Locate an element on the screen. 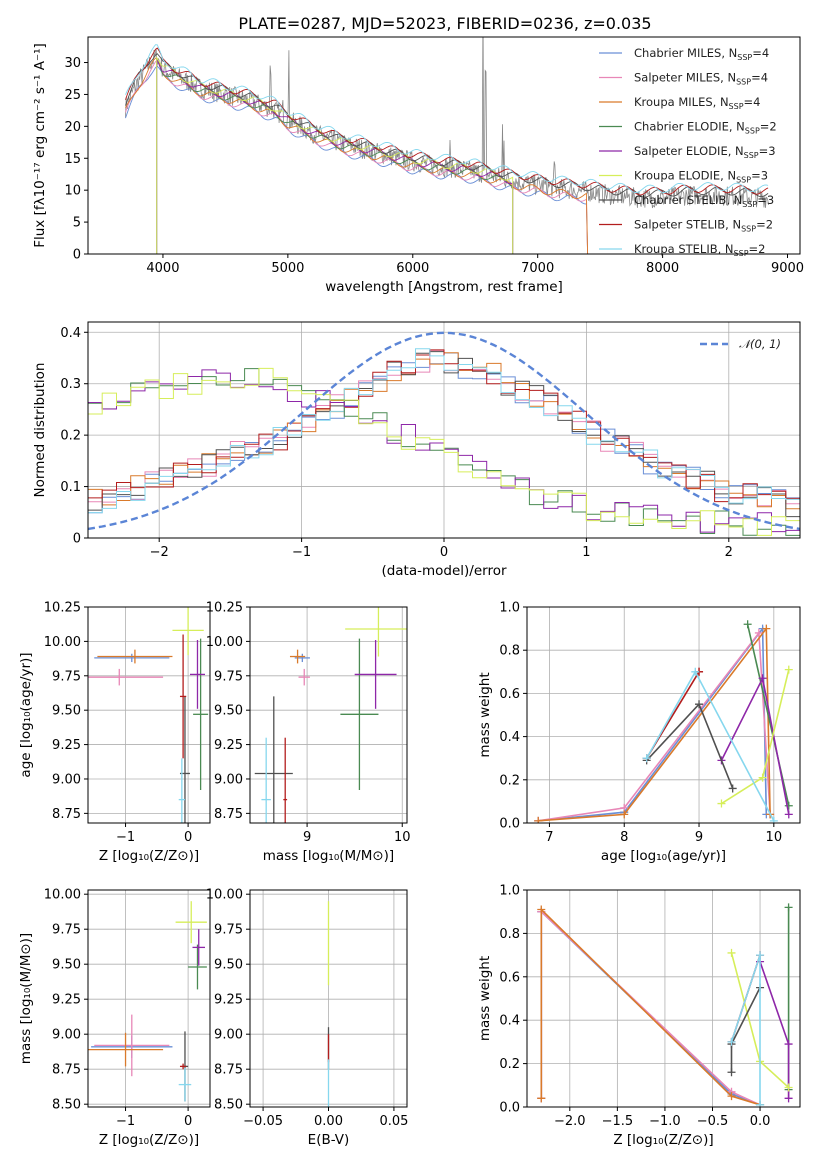  model-spectrum-chabrier-elodie is located at coordinates (335, 155).